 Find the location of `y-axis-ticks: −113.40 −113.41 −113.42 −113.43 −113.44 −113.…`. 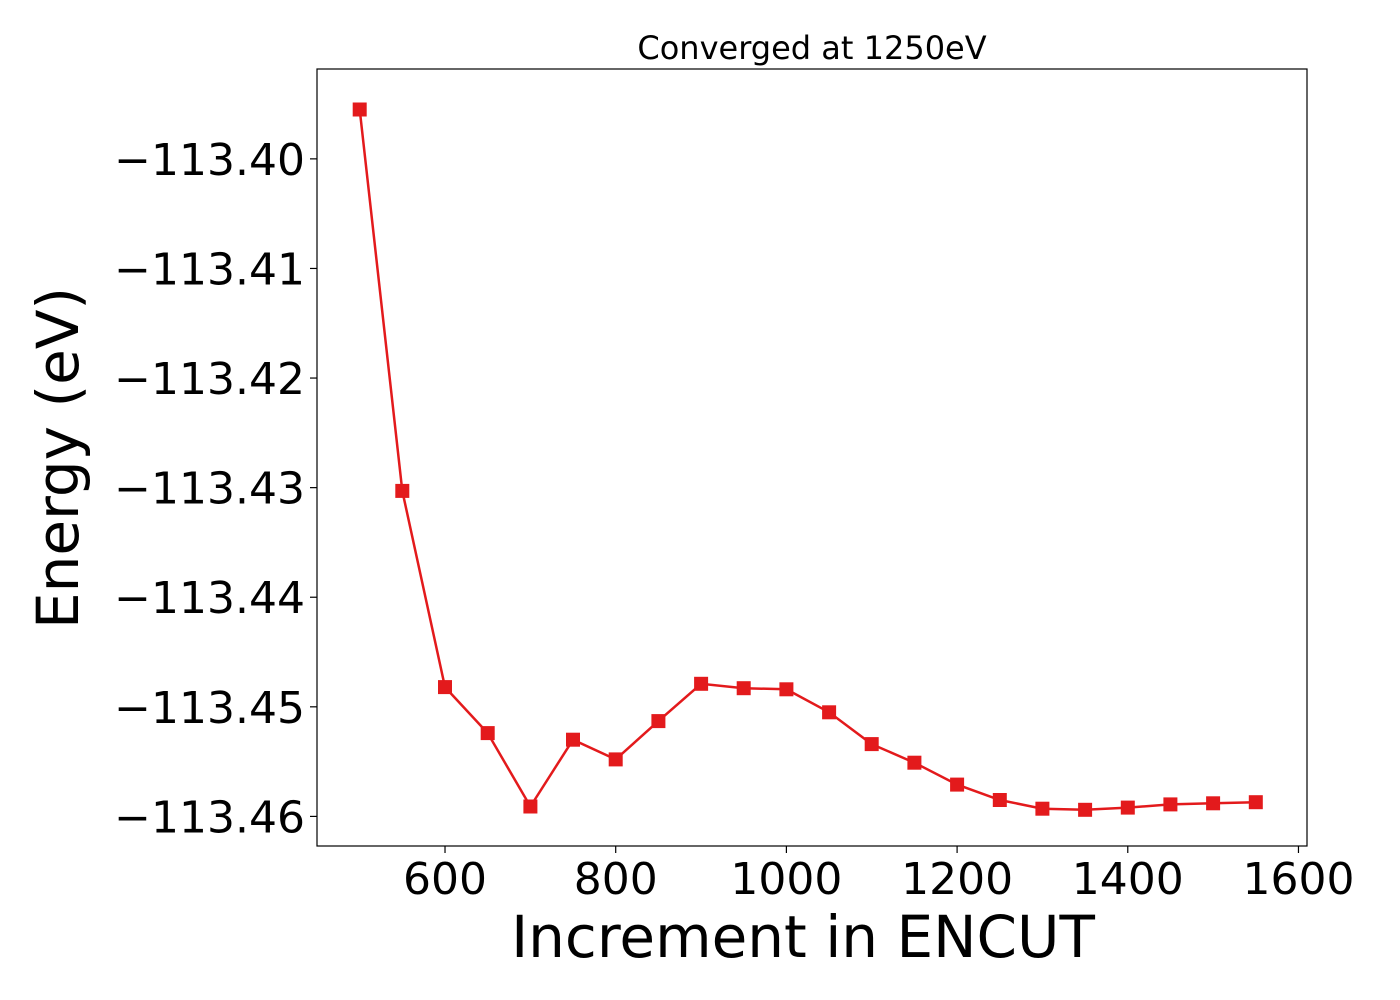

y-axis-ticks: −113.40 −113.41 −113.42 −113.43 −113.44 −113.… is located at coordinates (215, 489).